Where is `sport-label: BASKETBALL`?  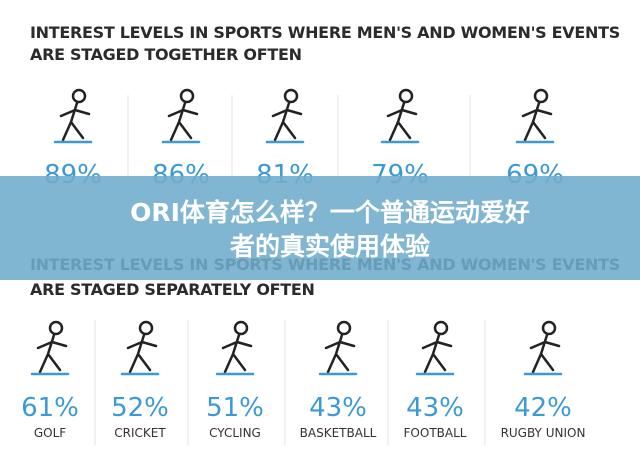
sport-label: BASKETBALL is located at coordinates (338, 433).